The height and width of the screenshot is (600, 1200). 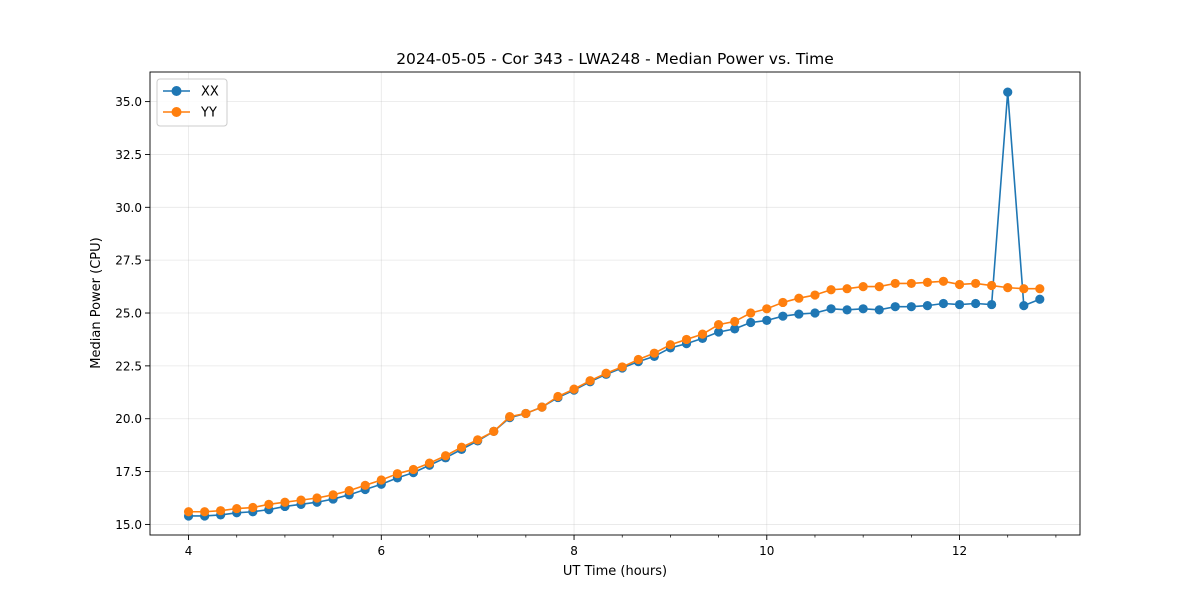 I want to click on legend-label-yy: YY, so click(x=208, y=113).